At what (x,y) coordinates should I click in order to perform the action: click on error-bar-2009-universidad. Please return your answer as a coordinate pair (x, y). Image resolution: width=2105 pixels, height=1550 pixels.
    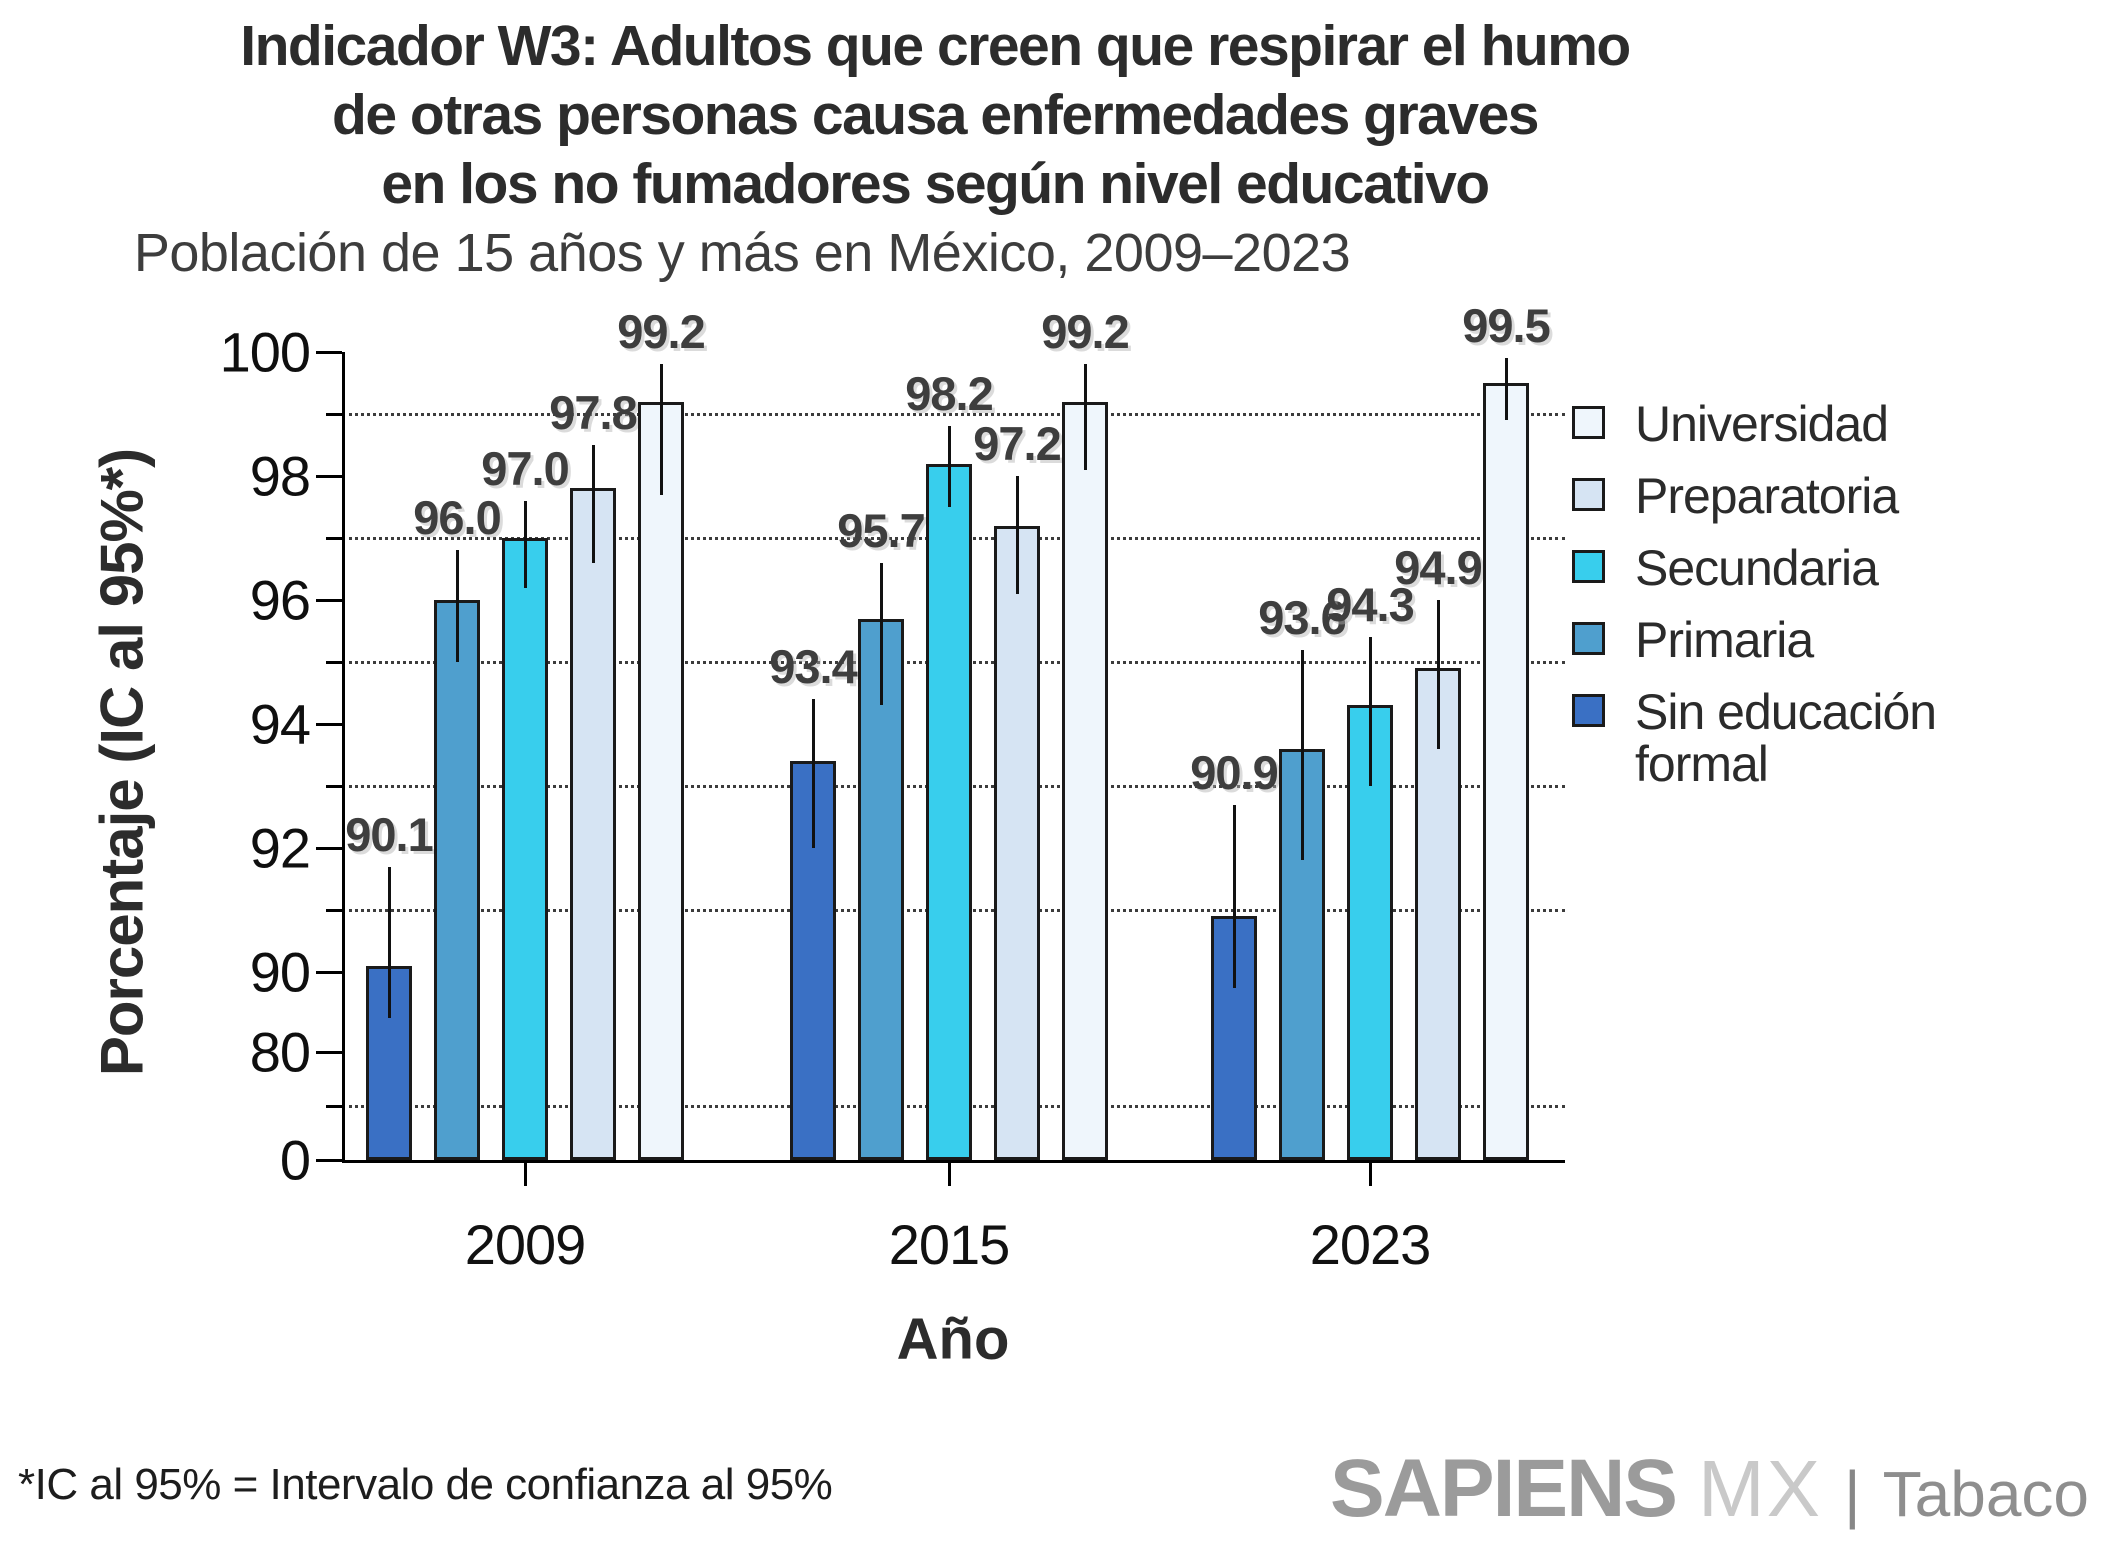
    Looking at the image, I should click on (661, 429).